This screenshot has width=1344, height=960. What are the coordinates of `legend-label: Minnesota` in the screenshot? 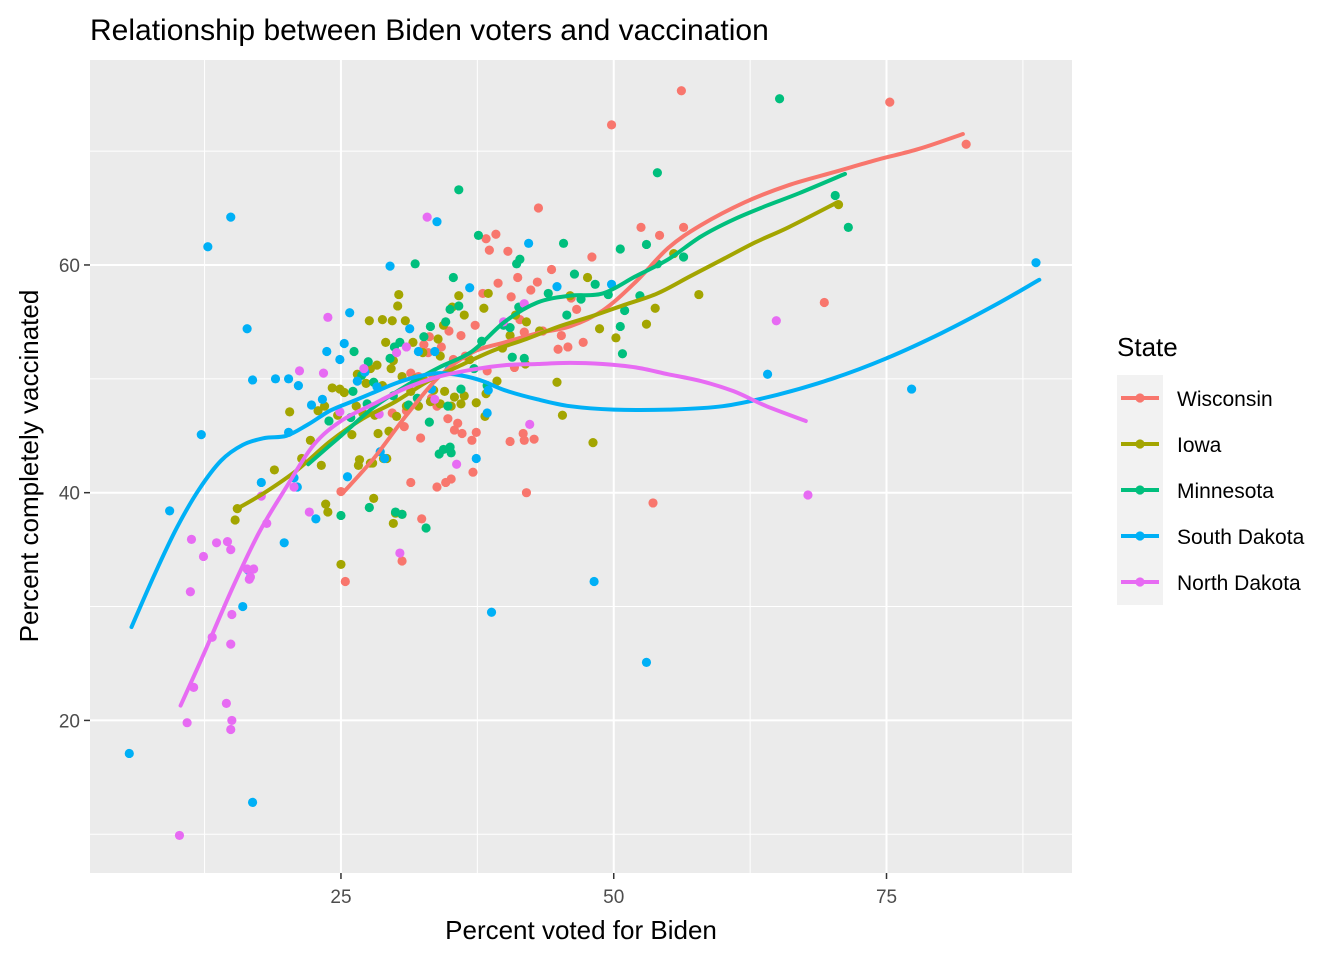 It's located at (1225, 491).